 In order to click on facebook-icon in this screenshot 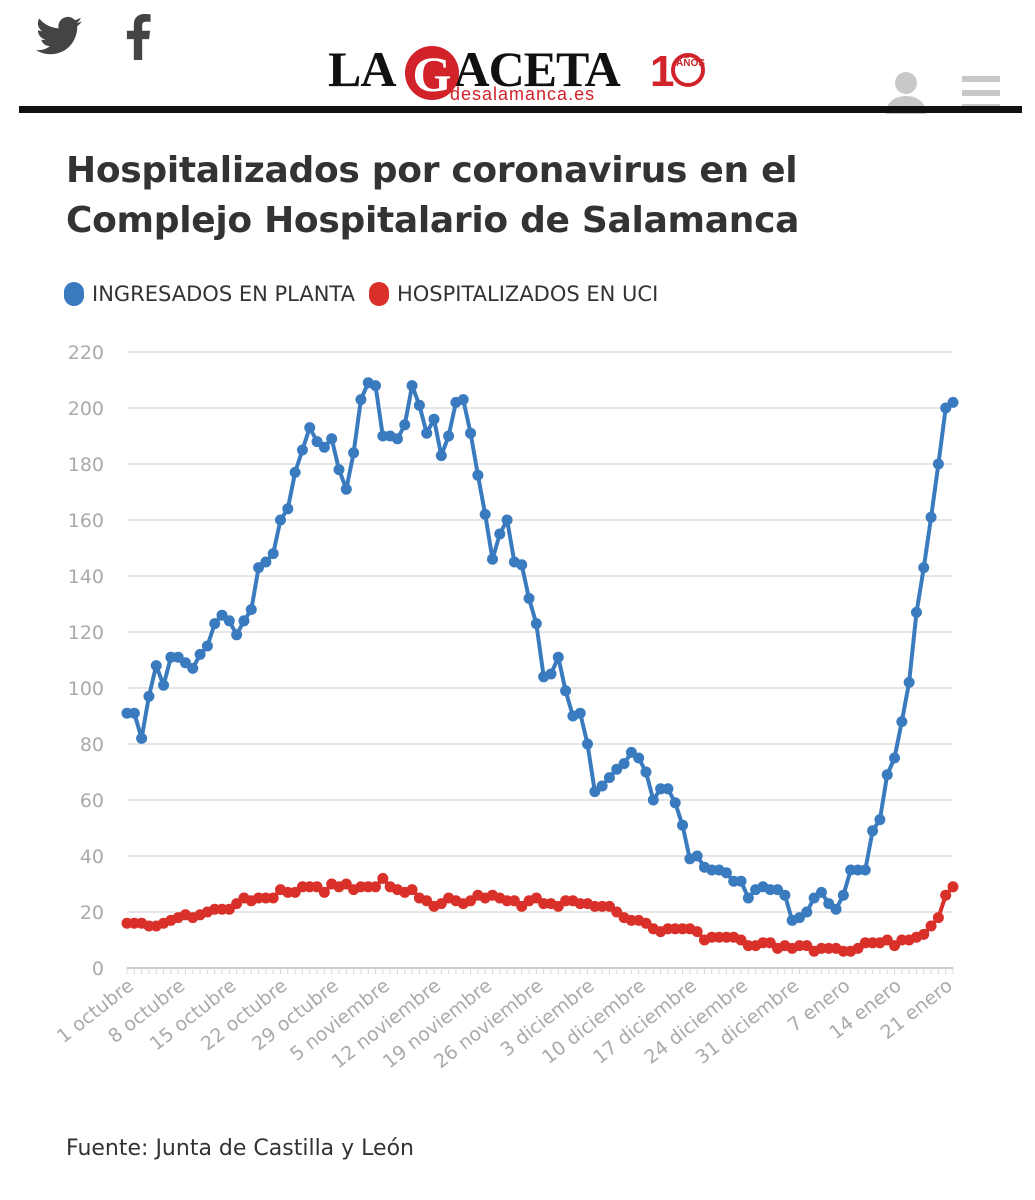, I will do `click(138, 37)`.